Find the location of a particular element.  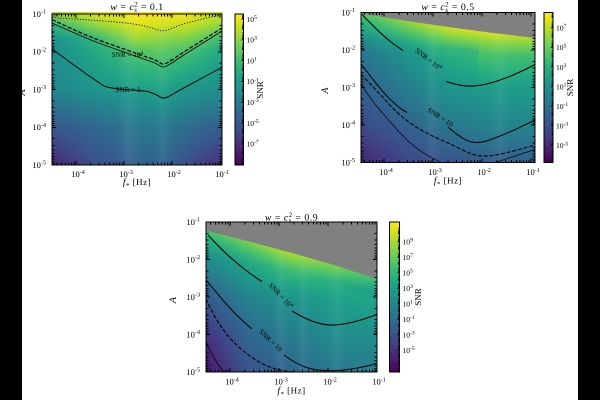

svg-text:w = c2s = 0.9: w = c2 s = 0.9 is located at coordinates (291, 218).